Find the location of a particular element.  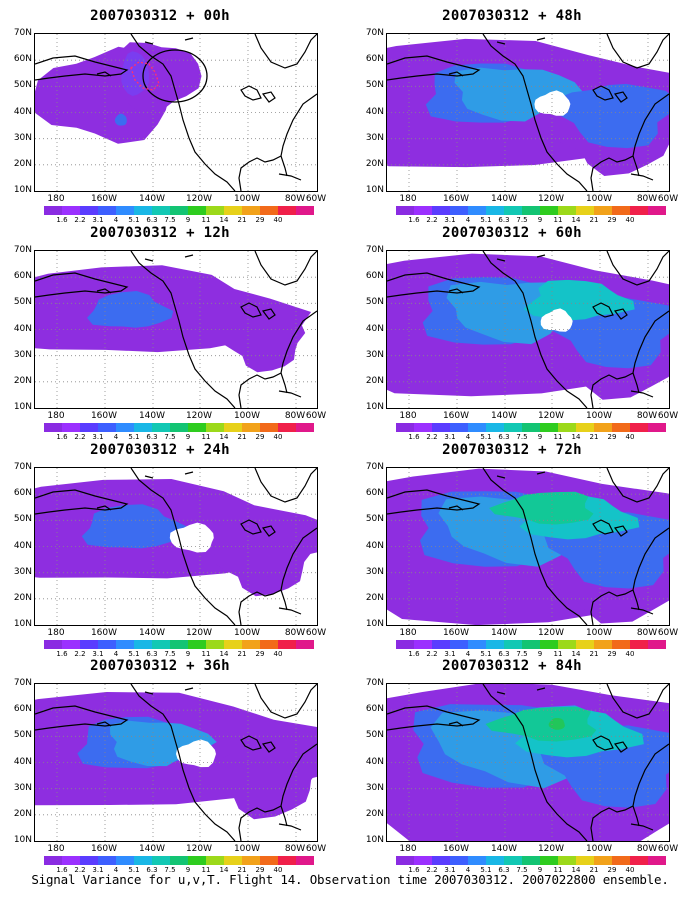

target-circle is located at coordinates (175, 76).